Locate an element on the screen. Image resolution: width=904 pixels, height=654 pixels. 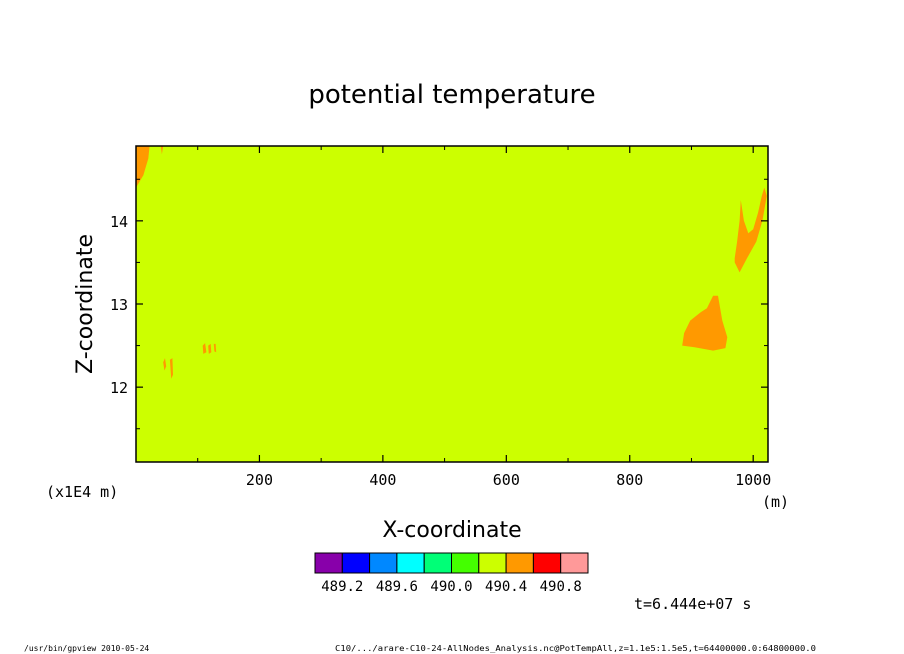
y-tick-label: 13 is located at coordinates (119, 305).